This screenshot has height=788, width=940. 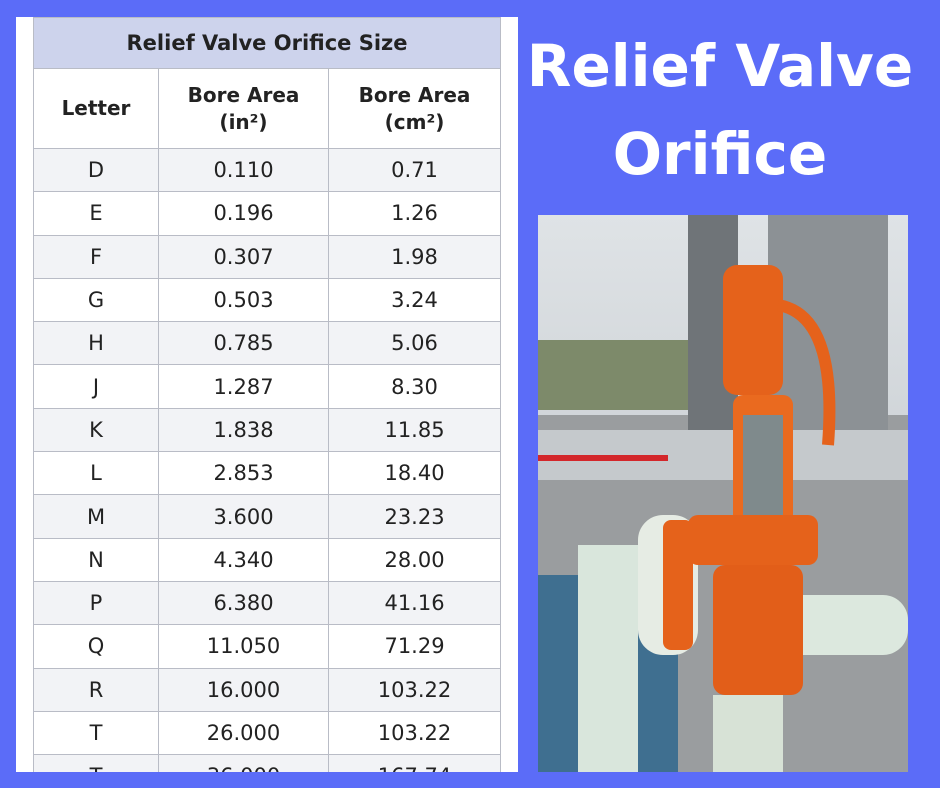 I want to click on table-cell: K, so click(x=96, y=430).